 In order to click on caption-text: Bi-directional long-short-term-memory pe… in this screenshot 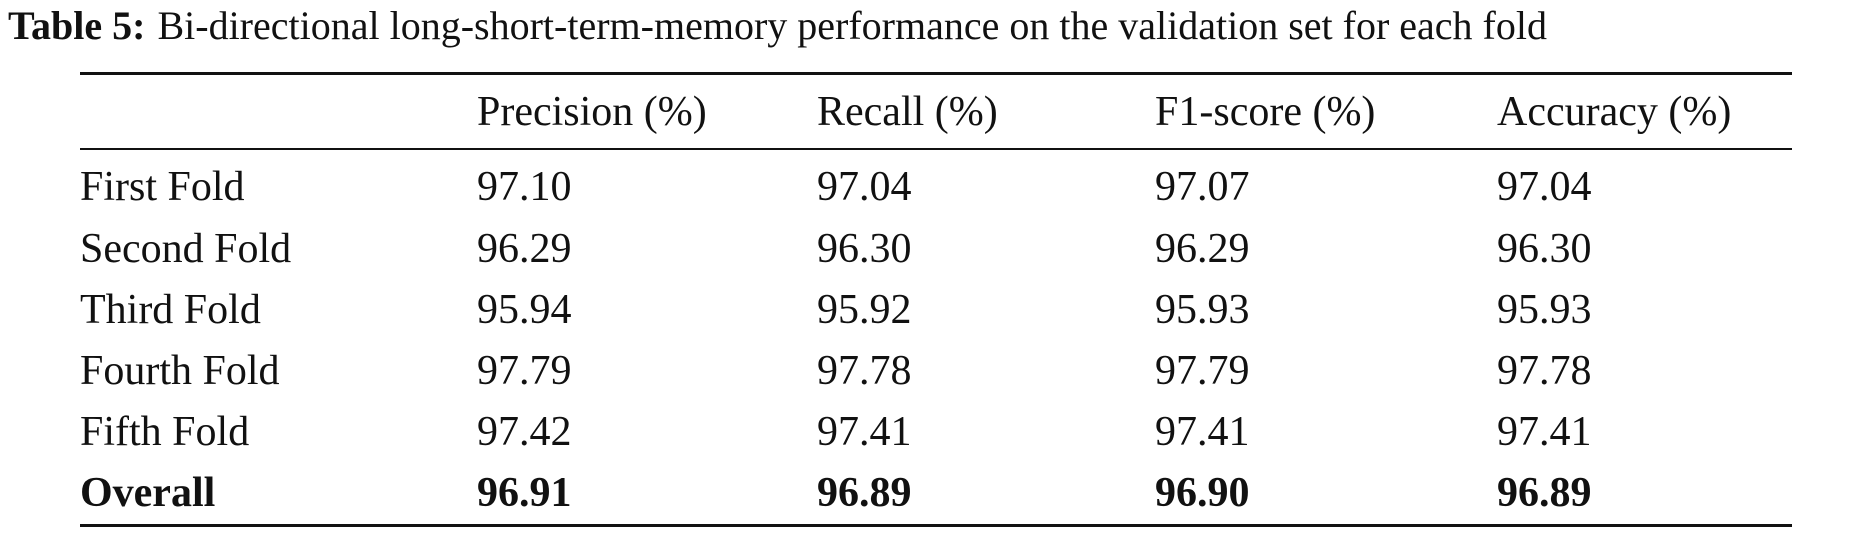, I will do `click(852, 25)`.